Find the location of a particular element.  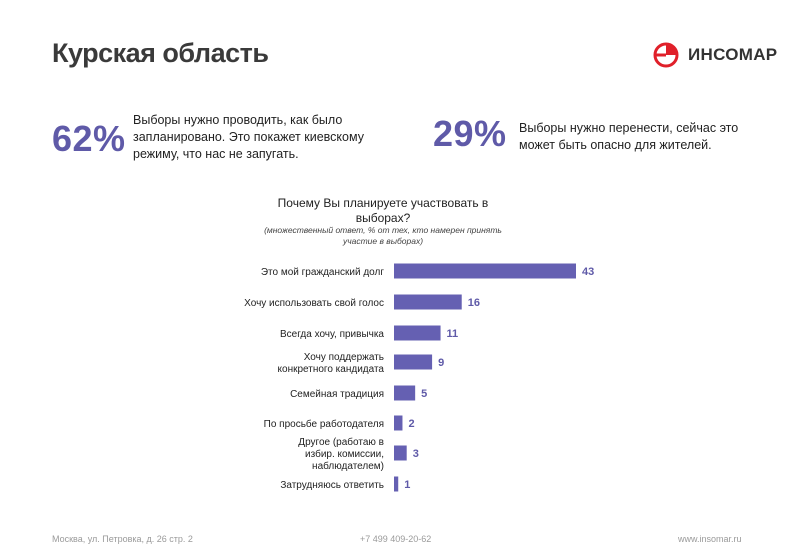

category-label: избир. комиссии, is located at coordinates (344, 454).